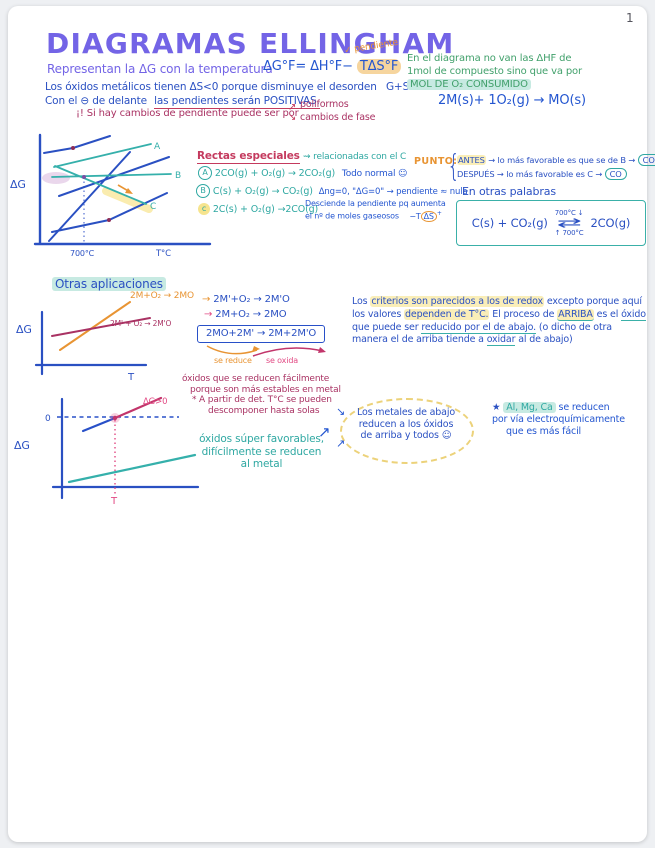 Image resolution: width=655 pixels, height=848 pixels. I want to click on punto-despues-row: DESPUÉS → lo más favorable es C → CO, so click(542, 174).